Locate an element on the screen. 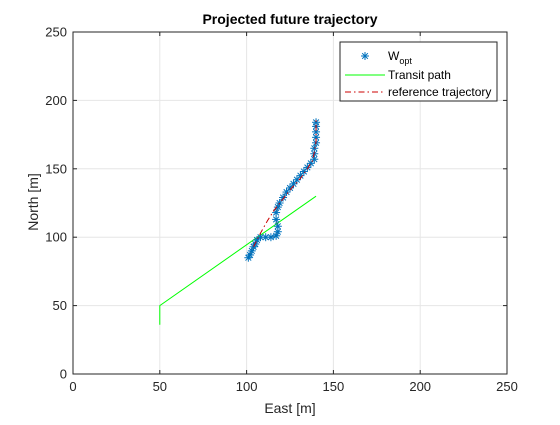 The image size is (560, 425). x-axis-label: East [m] is located at coordinates (289, 408).